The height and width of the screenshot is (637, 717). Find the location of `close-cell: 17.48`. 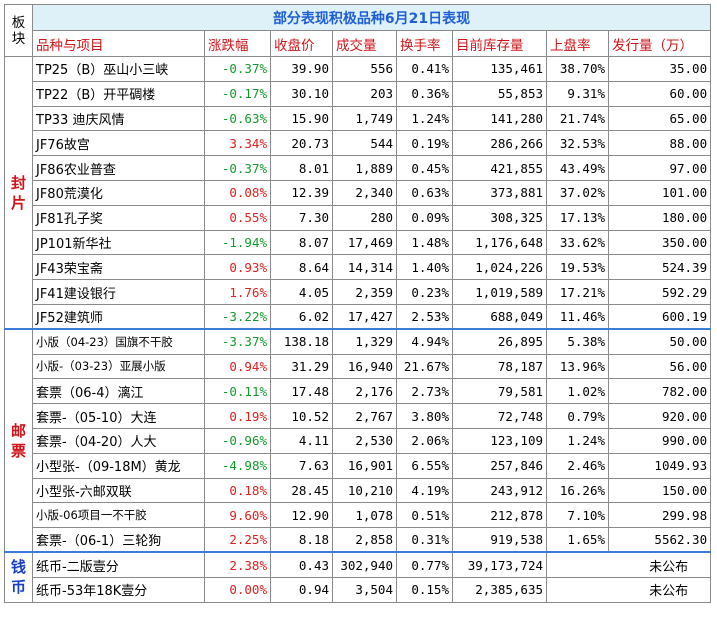

close-cell: 17.48 is located at coordinates (301, 391).